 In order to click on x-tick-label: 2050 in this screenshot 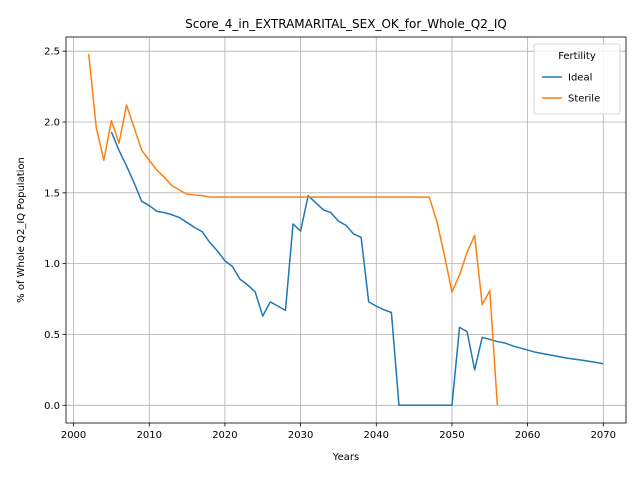, I will do `click(451, 435)`.